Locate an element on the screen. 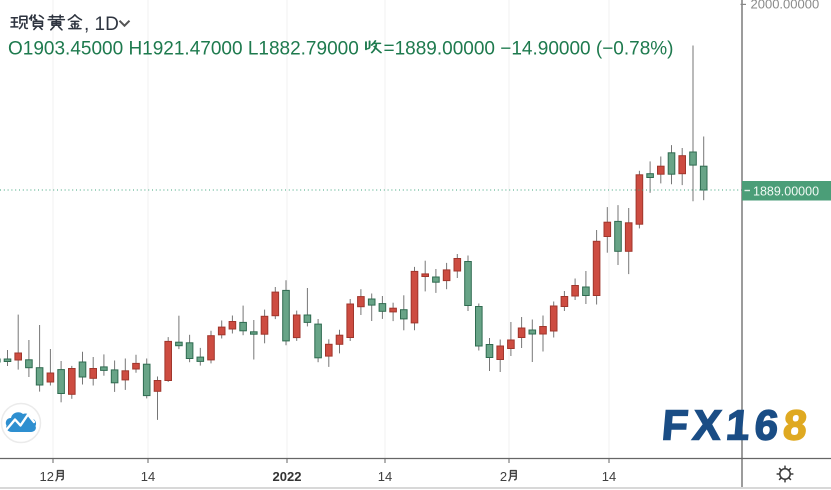  svg-text: 12 is located at coordinates (47, 476).